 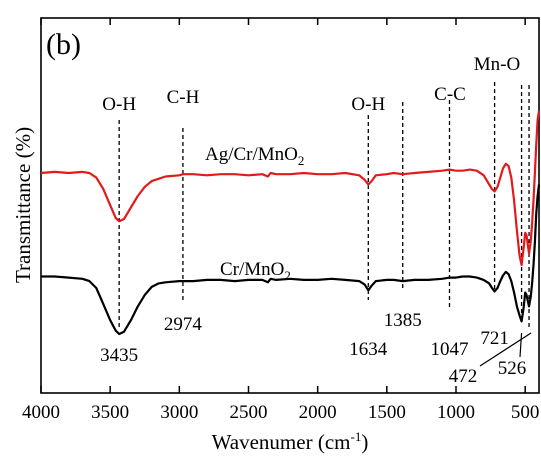 What do you see at coordinates (525, 412) in the screenshot?
I see `x-tick-label: 500` at bounding box center [525, 412].